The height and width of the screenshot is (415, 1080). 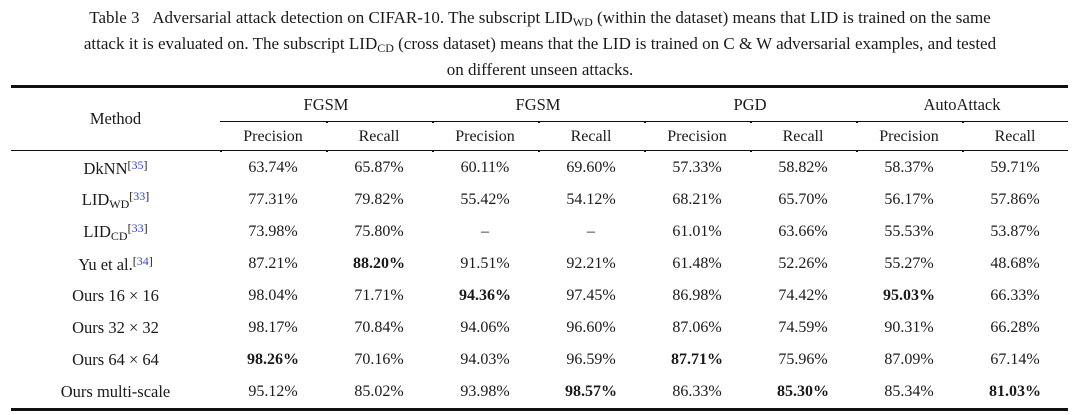 I want to click on value-cell: 54.12%, so click(x=591, y=199).